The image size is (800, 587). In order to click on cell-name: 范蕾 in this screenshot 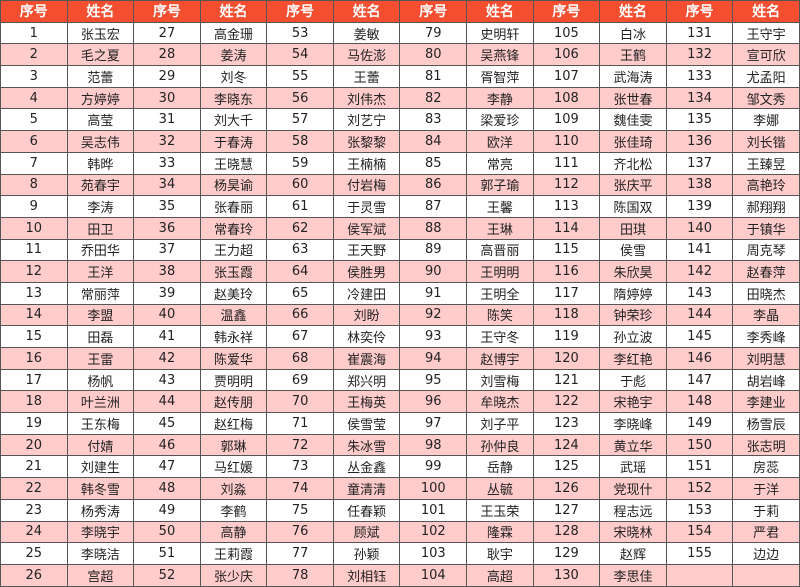, I will do `click(100, 76)`.